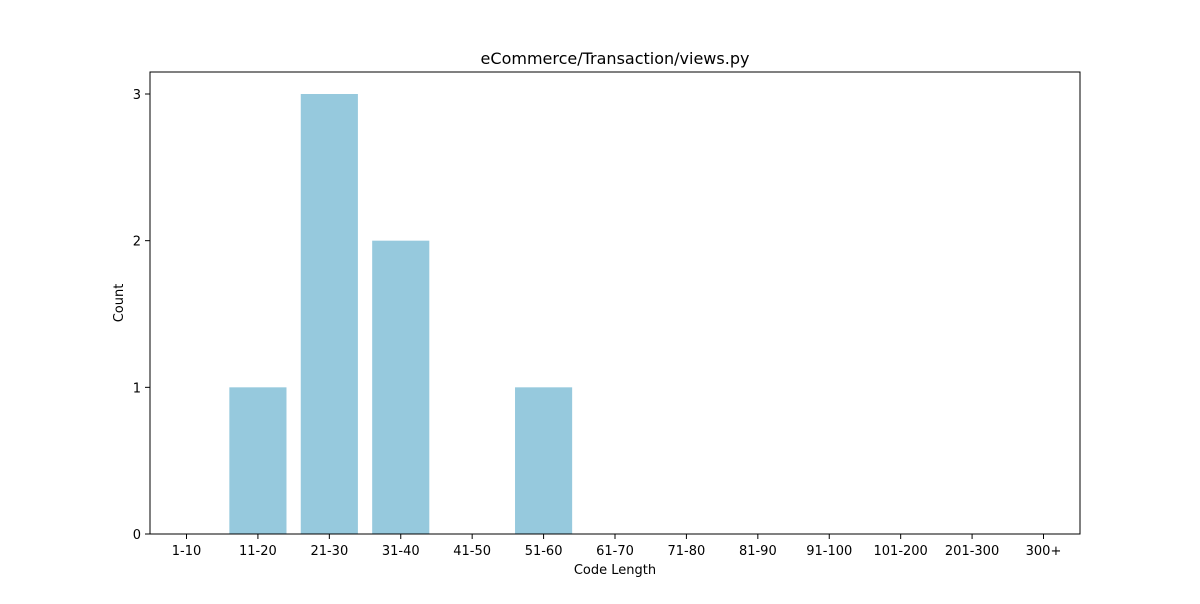  I want to click on y-tick-label: 2, so click(137, 242).